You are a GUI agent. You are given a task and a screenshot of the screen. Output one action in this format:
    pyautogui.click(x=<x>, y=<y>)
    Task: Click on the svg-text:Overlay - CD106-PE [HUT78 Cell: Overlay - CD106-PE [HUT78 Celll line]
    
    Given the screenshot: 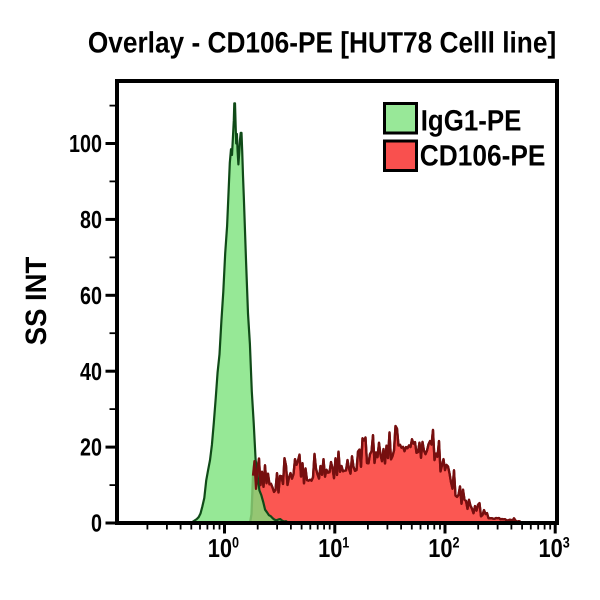 What is the action you would take?
    pyautogui.click(x=322, y=43)
    